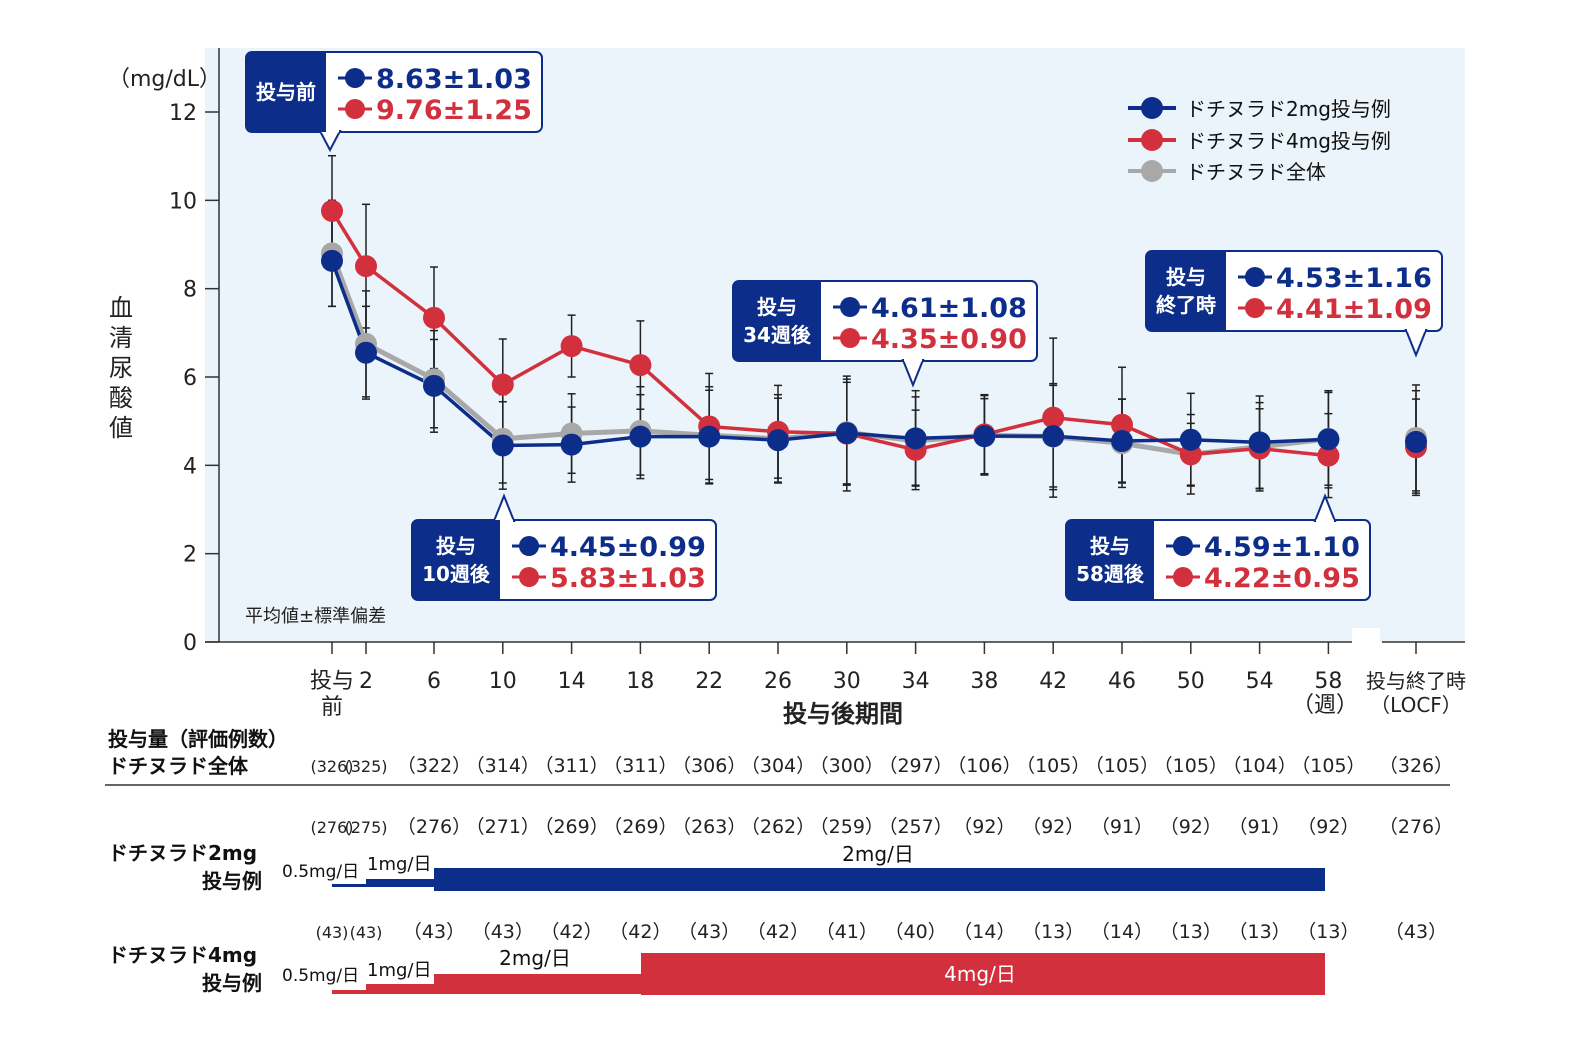 The image size is (1584, 1056). What do you see at coordinates (778, 932) in the screenshot?
I see `count-cell: （42）` at bounding box center [778, 932].